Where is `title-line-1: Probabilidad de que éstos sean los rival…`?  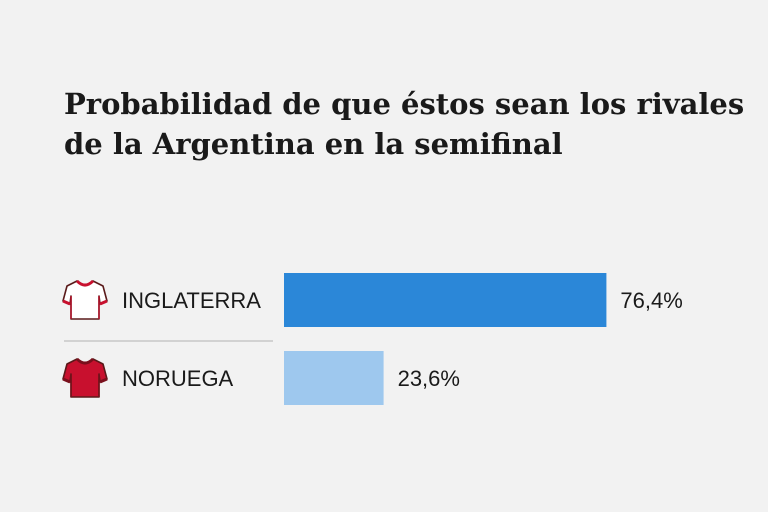 title-line-1: Probabilidad de que éstos sean los rival… is located at coordinates (404, 104).